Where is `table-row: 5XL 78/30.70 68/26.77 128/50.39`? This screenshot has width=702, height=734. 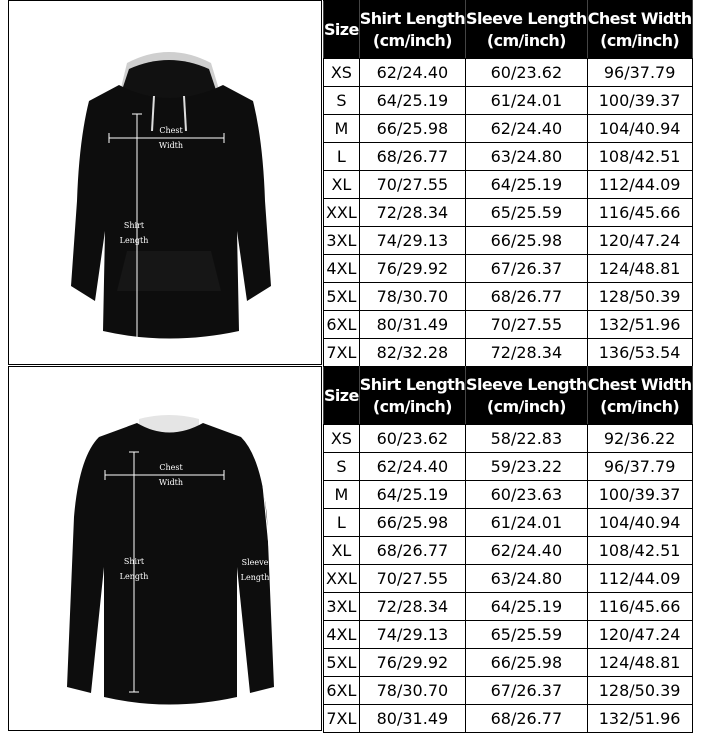
table-row: 5XL 78/30.70 68/26.77 128/50.39 is located at coordinates (508, 296).